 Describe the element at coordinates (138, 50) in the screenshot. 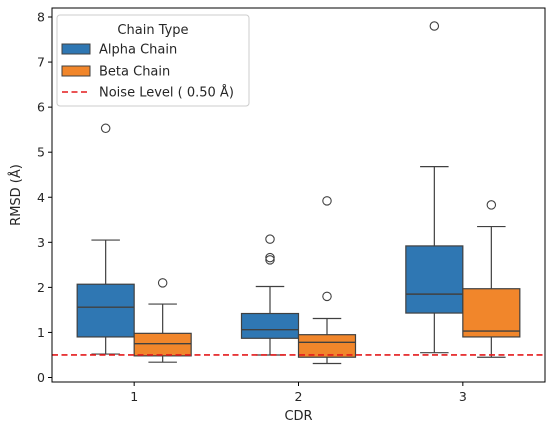

I see `legend-label-alpha: Alpha Chain` at that location.